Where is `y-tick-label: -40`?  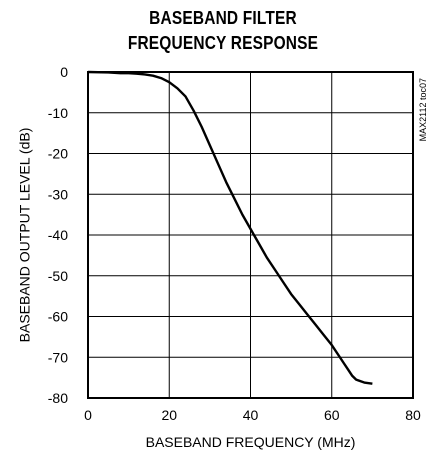
y-tick-label: -40 is located at coordinates (58, 235).